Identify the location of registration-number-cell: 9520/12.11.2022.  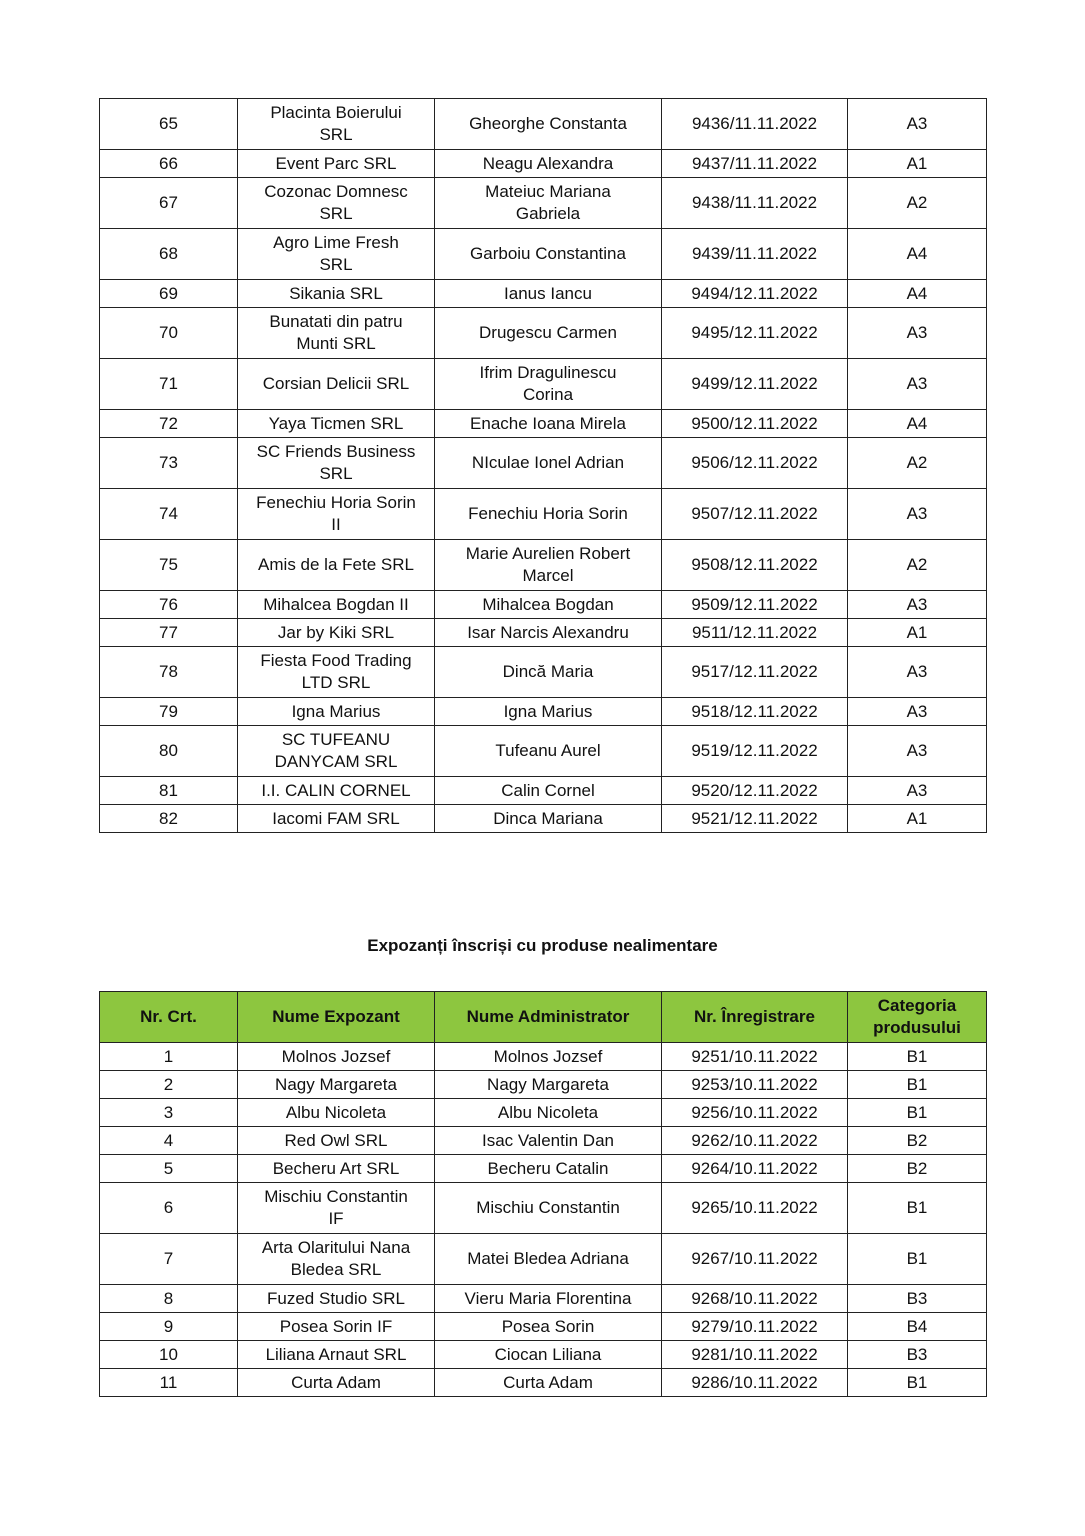
(754, 790).